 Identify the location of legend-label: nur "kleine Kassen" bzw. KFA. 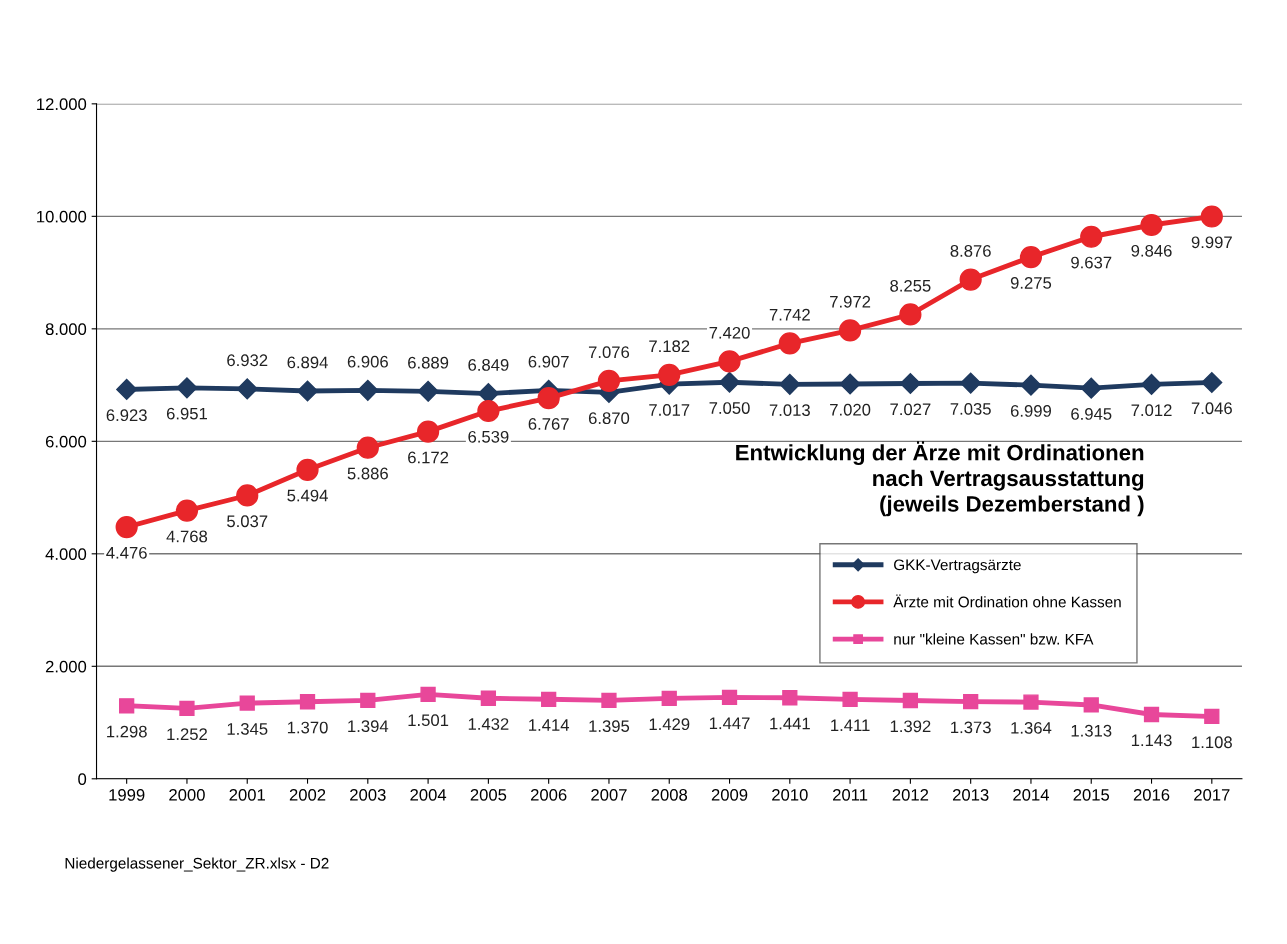
(994, 639).